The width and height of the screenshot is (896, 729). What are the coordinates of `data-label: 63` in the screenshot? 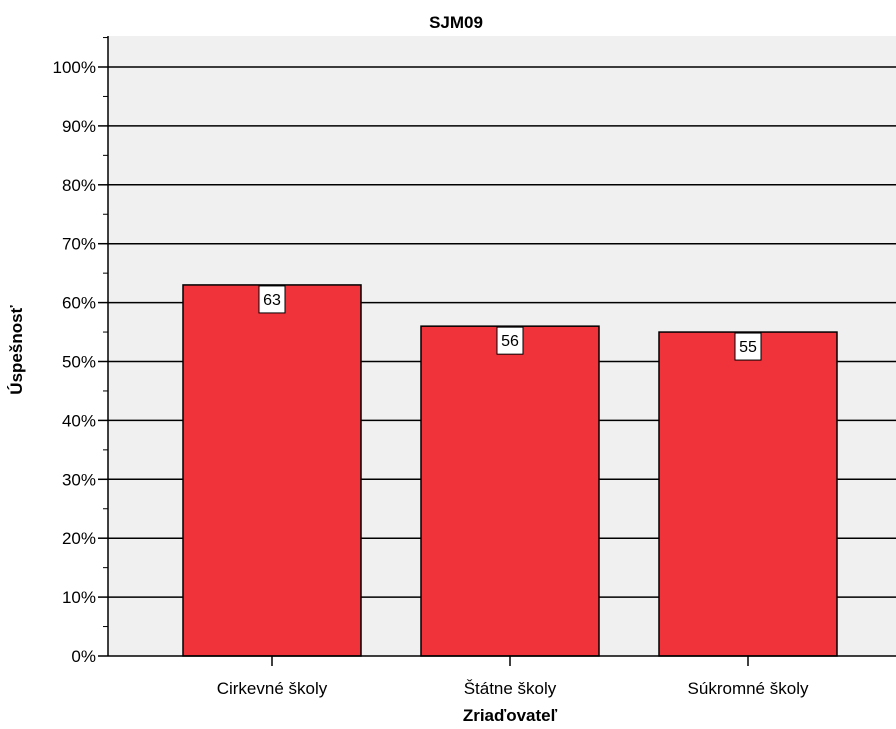 It's located at (272, 300).